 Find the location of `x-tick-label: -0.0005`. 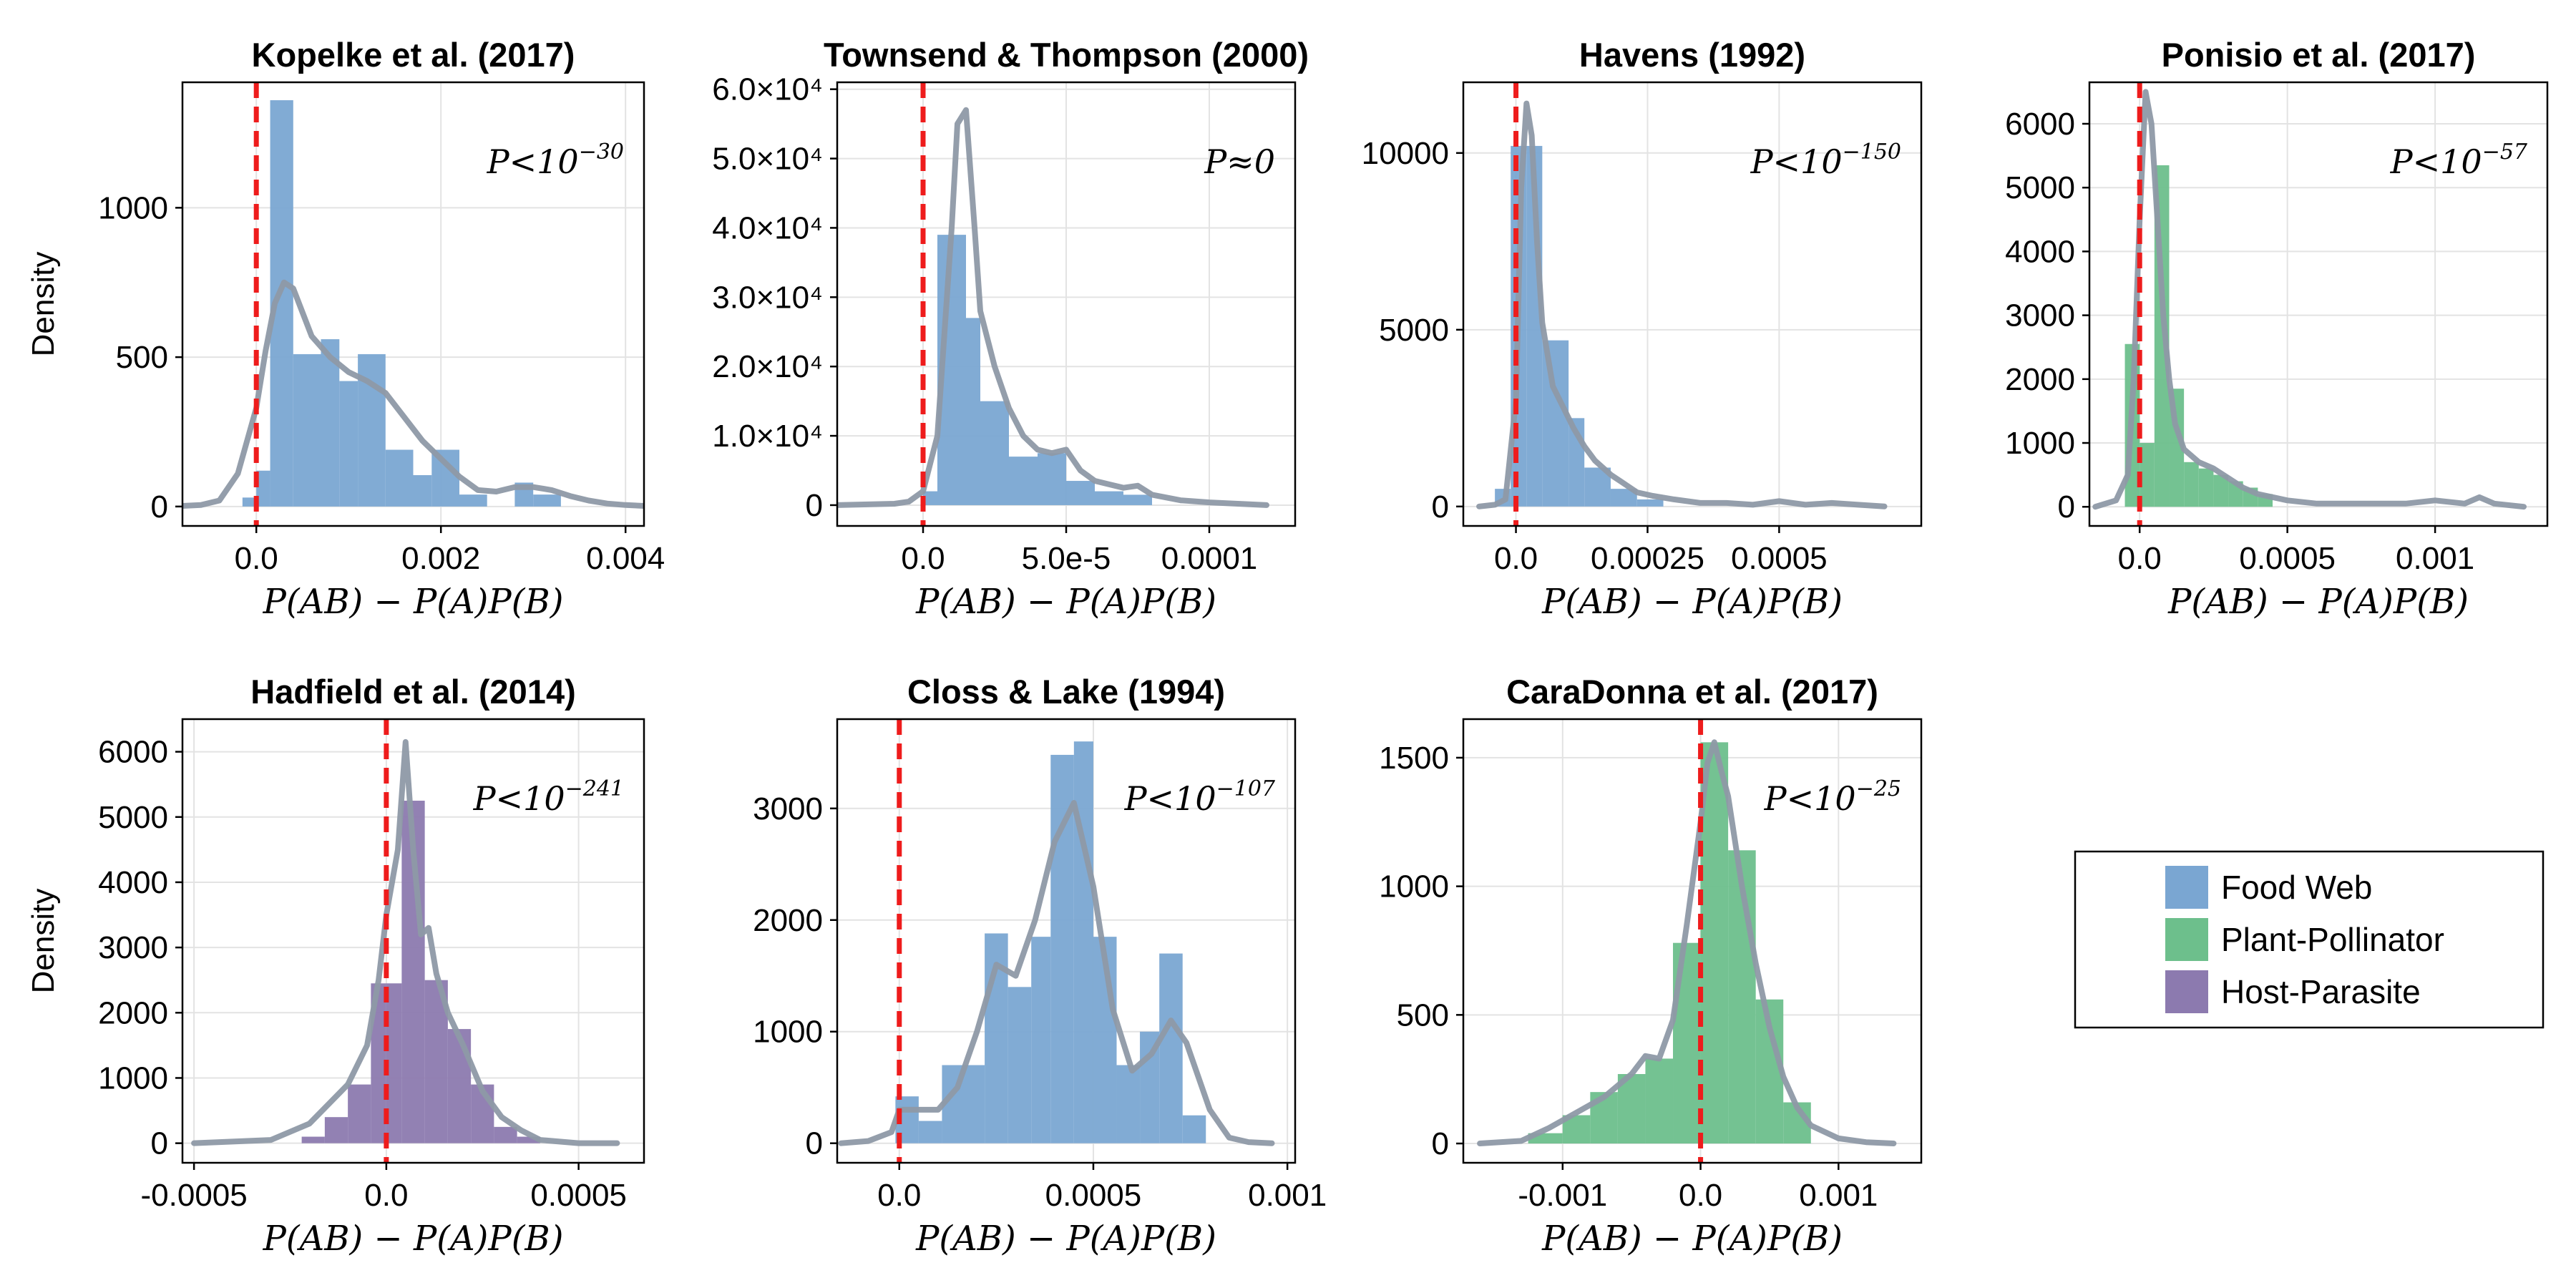

x-tick-label: -0.0005 is located at coordinates (194, 1195).